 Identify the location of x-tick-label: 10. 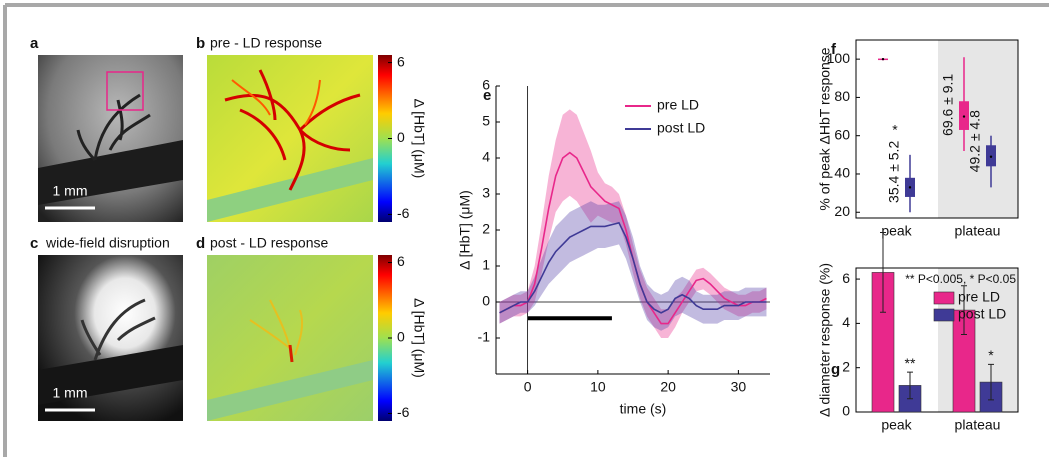
(598, 387).